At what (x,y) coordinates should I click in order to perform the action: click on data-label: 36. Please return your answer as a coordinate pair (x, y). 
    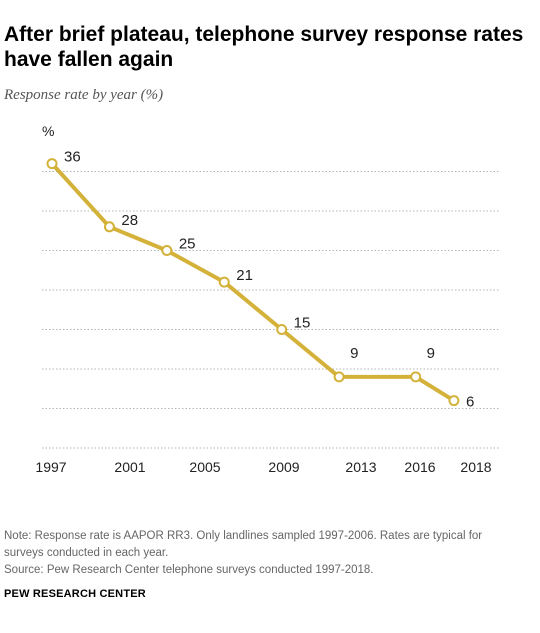
    Looking at the image, I should click on (72, 157).